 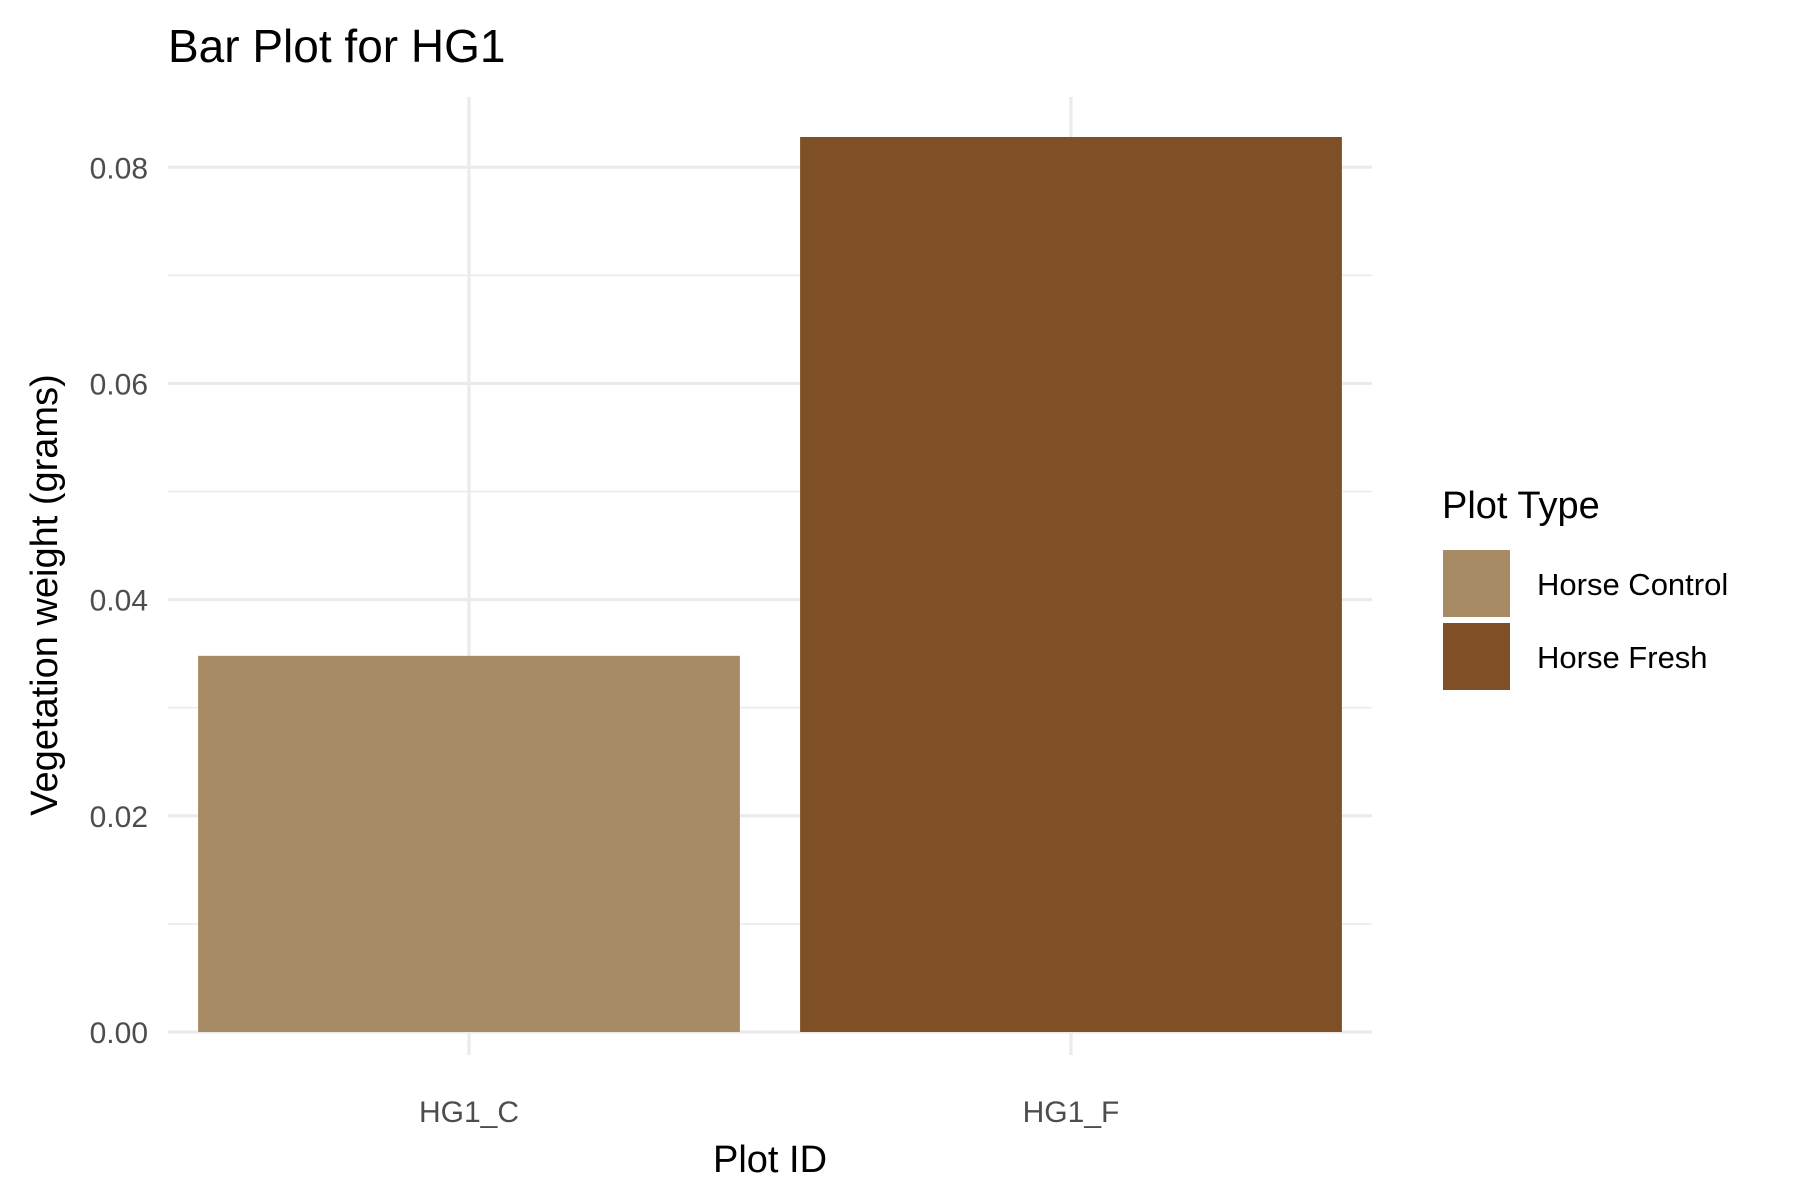 What do you see at coordinates (119, 1033) in the screenshot?
I see `y-tick-label: 0.00` at bounding box center [119, 1033].